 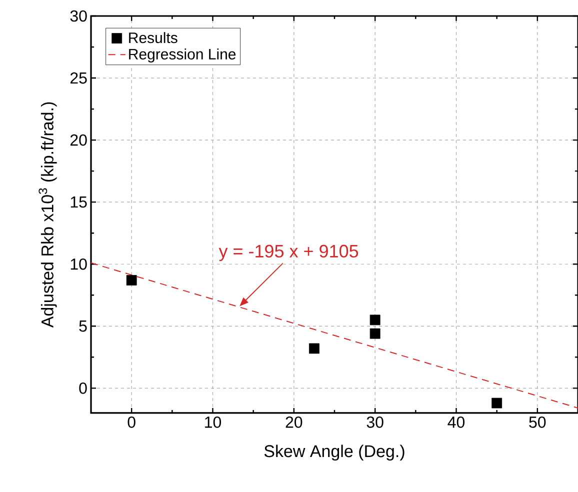 I want to click on y-tick-label: 0, so click(x=83, y=388).